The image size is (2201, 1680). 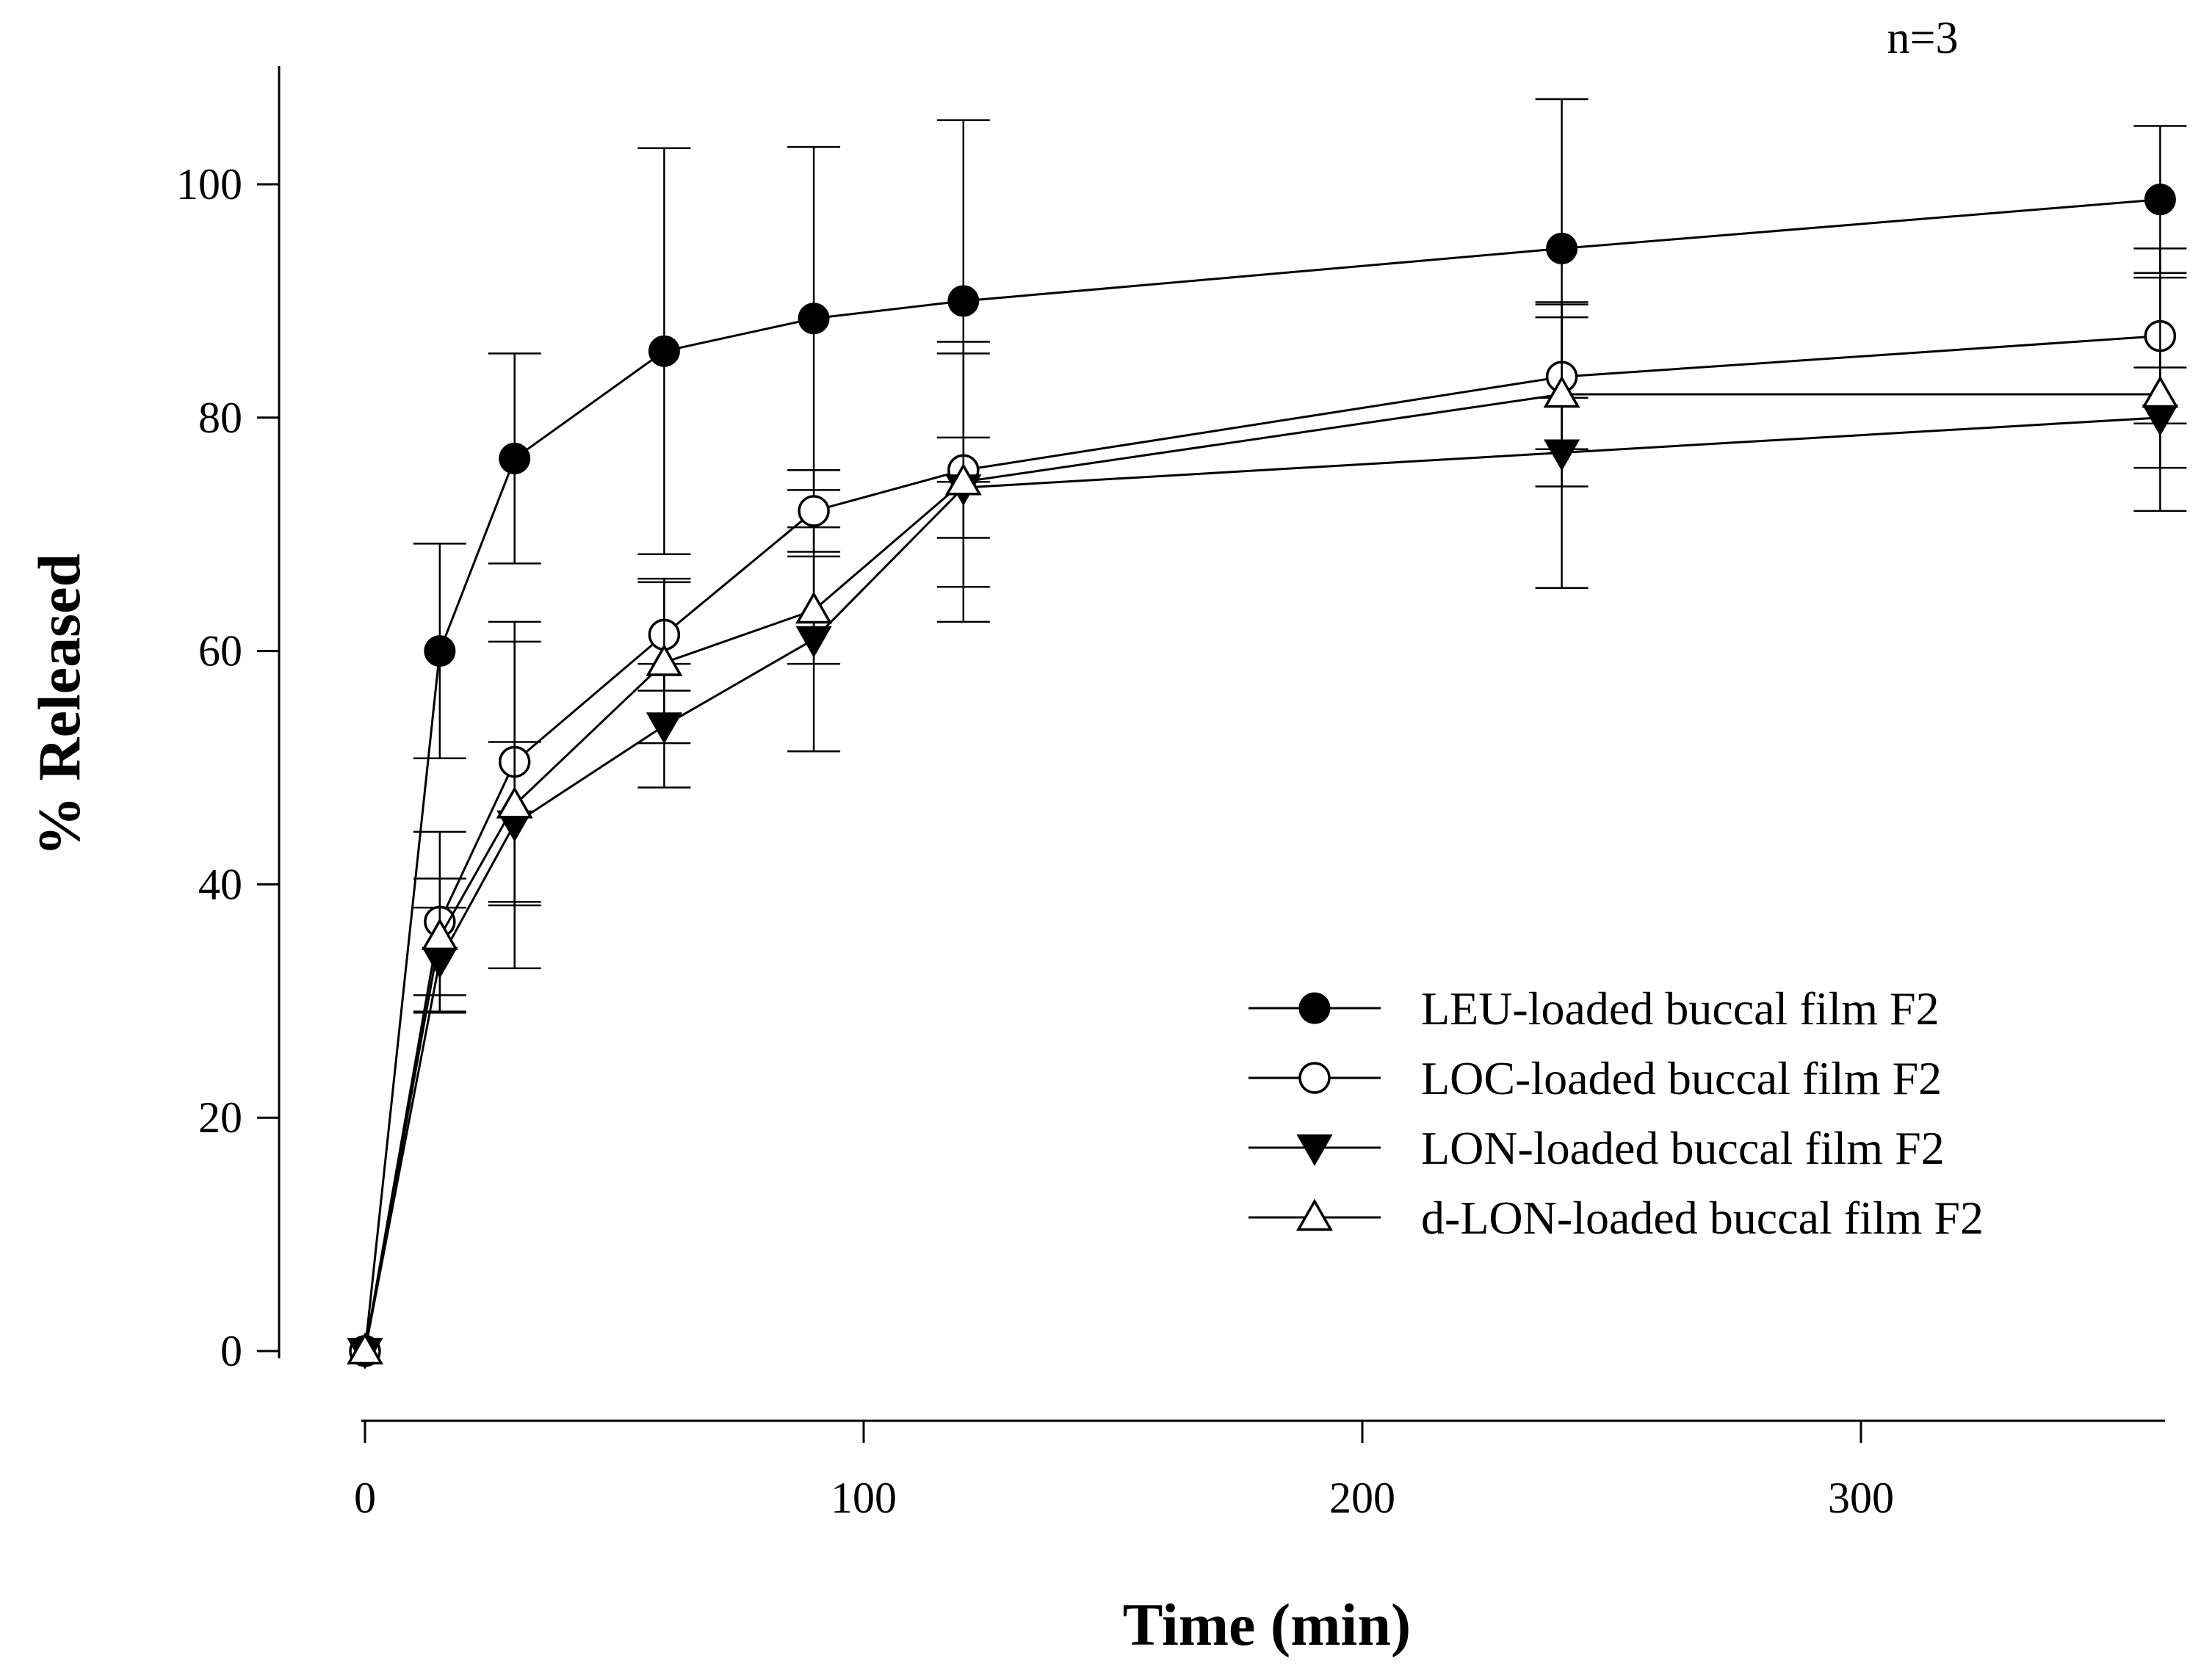 What do you see at coordinates (231, 1351) in the screenshot?
I see `y-tick-label: 0` at bounding box center [231, 1351].